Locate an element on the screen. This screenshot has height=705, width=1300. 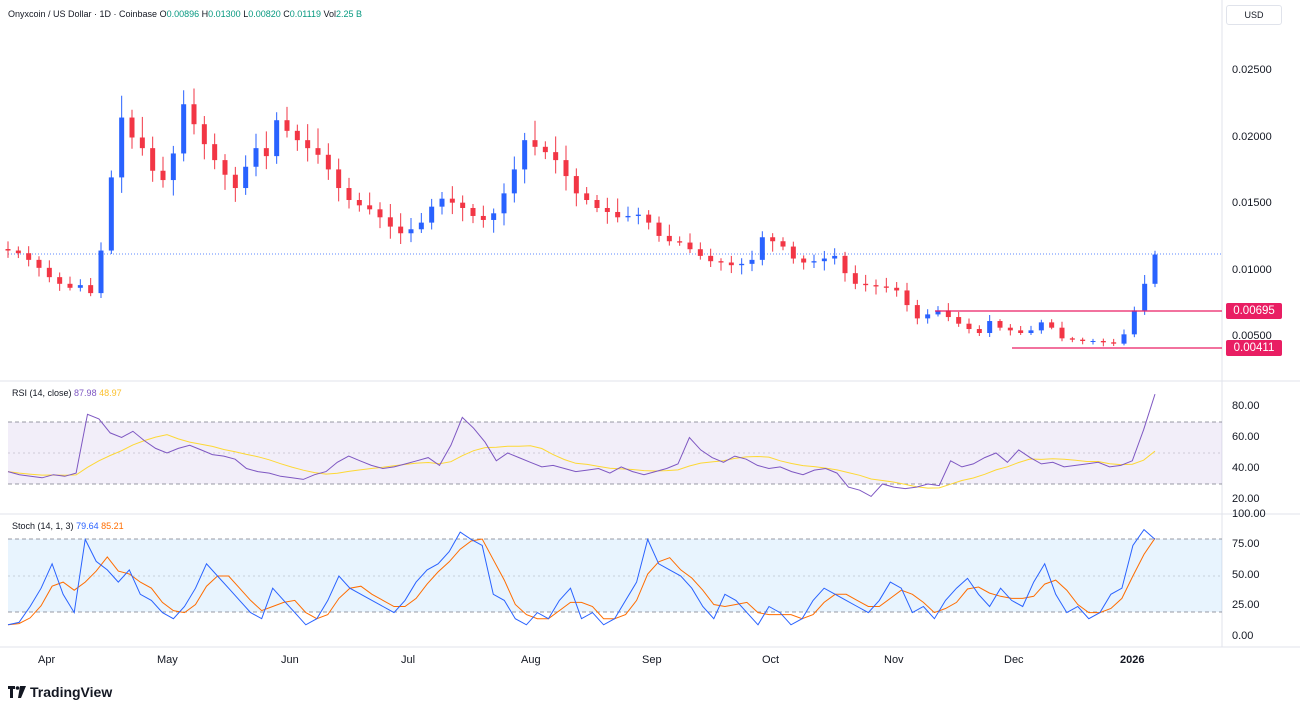
stoch-d-line is located at coordinates (581, 581).